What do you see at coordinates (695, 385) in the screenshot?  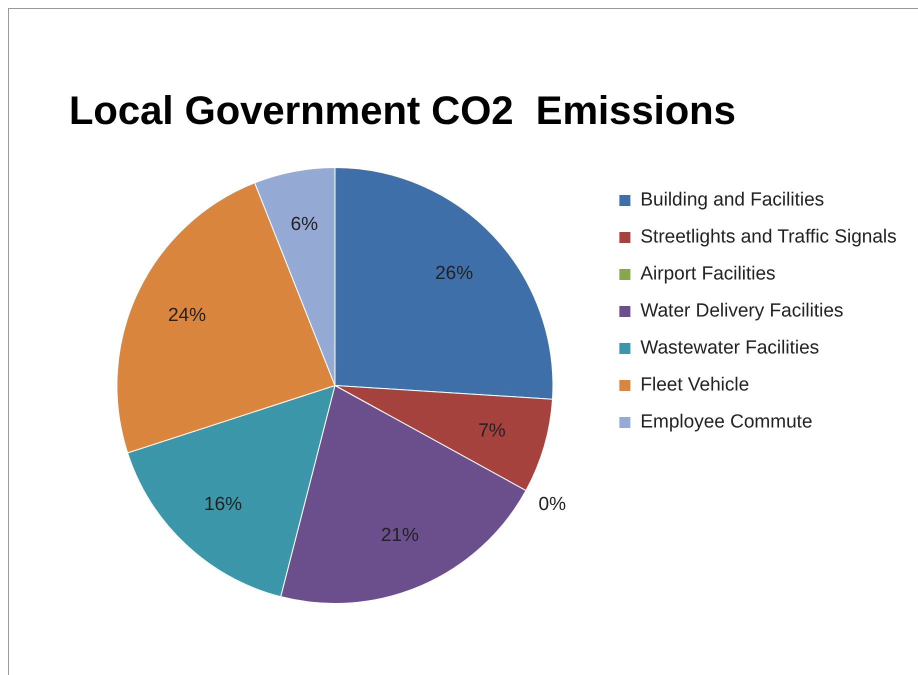 I see `legend-label: Fleet Vehicle` at bounding box center [695, 385].